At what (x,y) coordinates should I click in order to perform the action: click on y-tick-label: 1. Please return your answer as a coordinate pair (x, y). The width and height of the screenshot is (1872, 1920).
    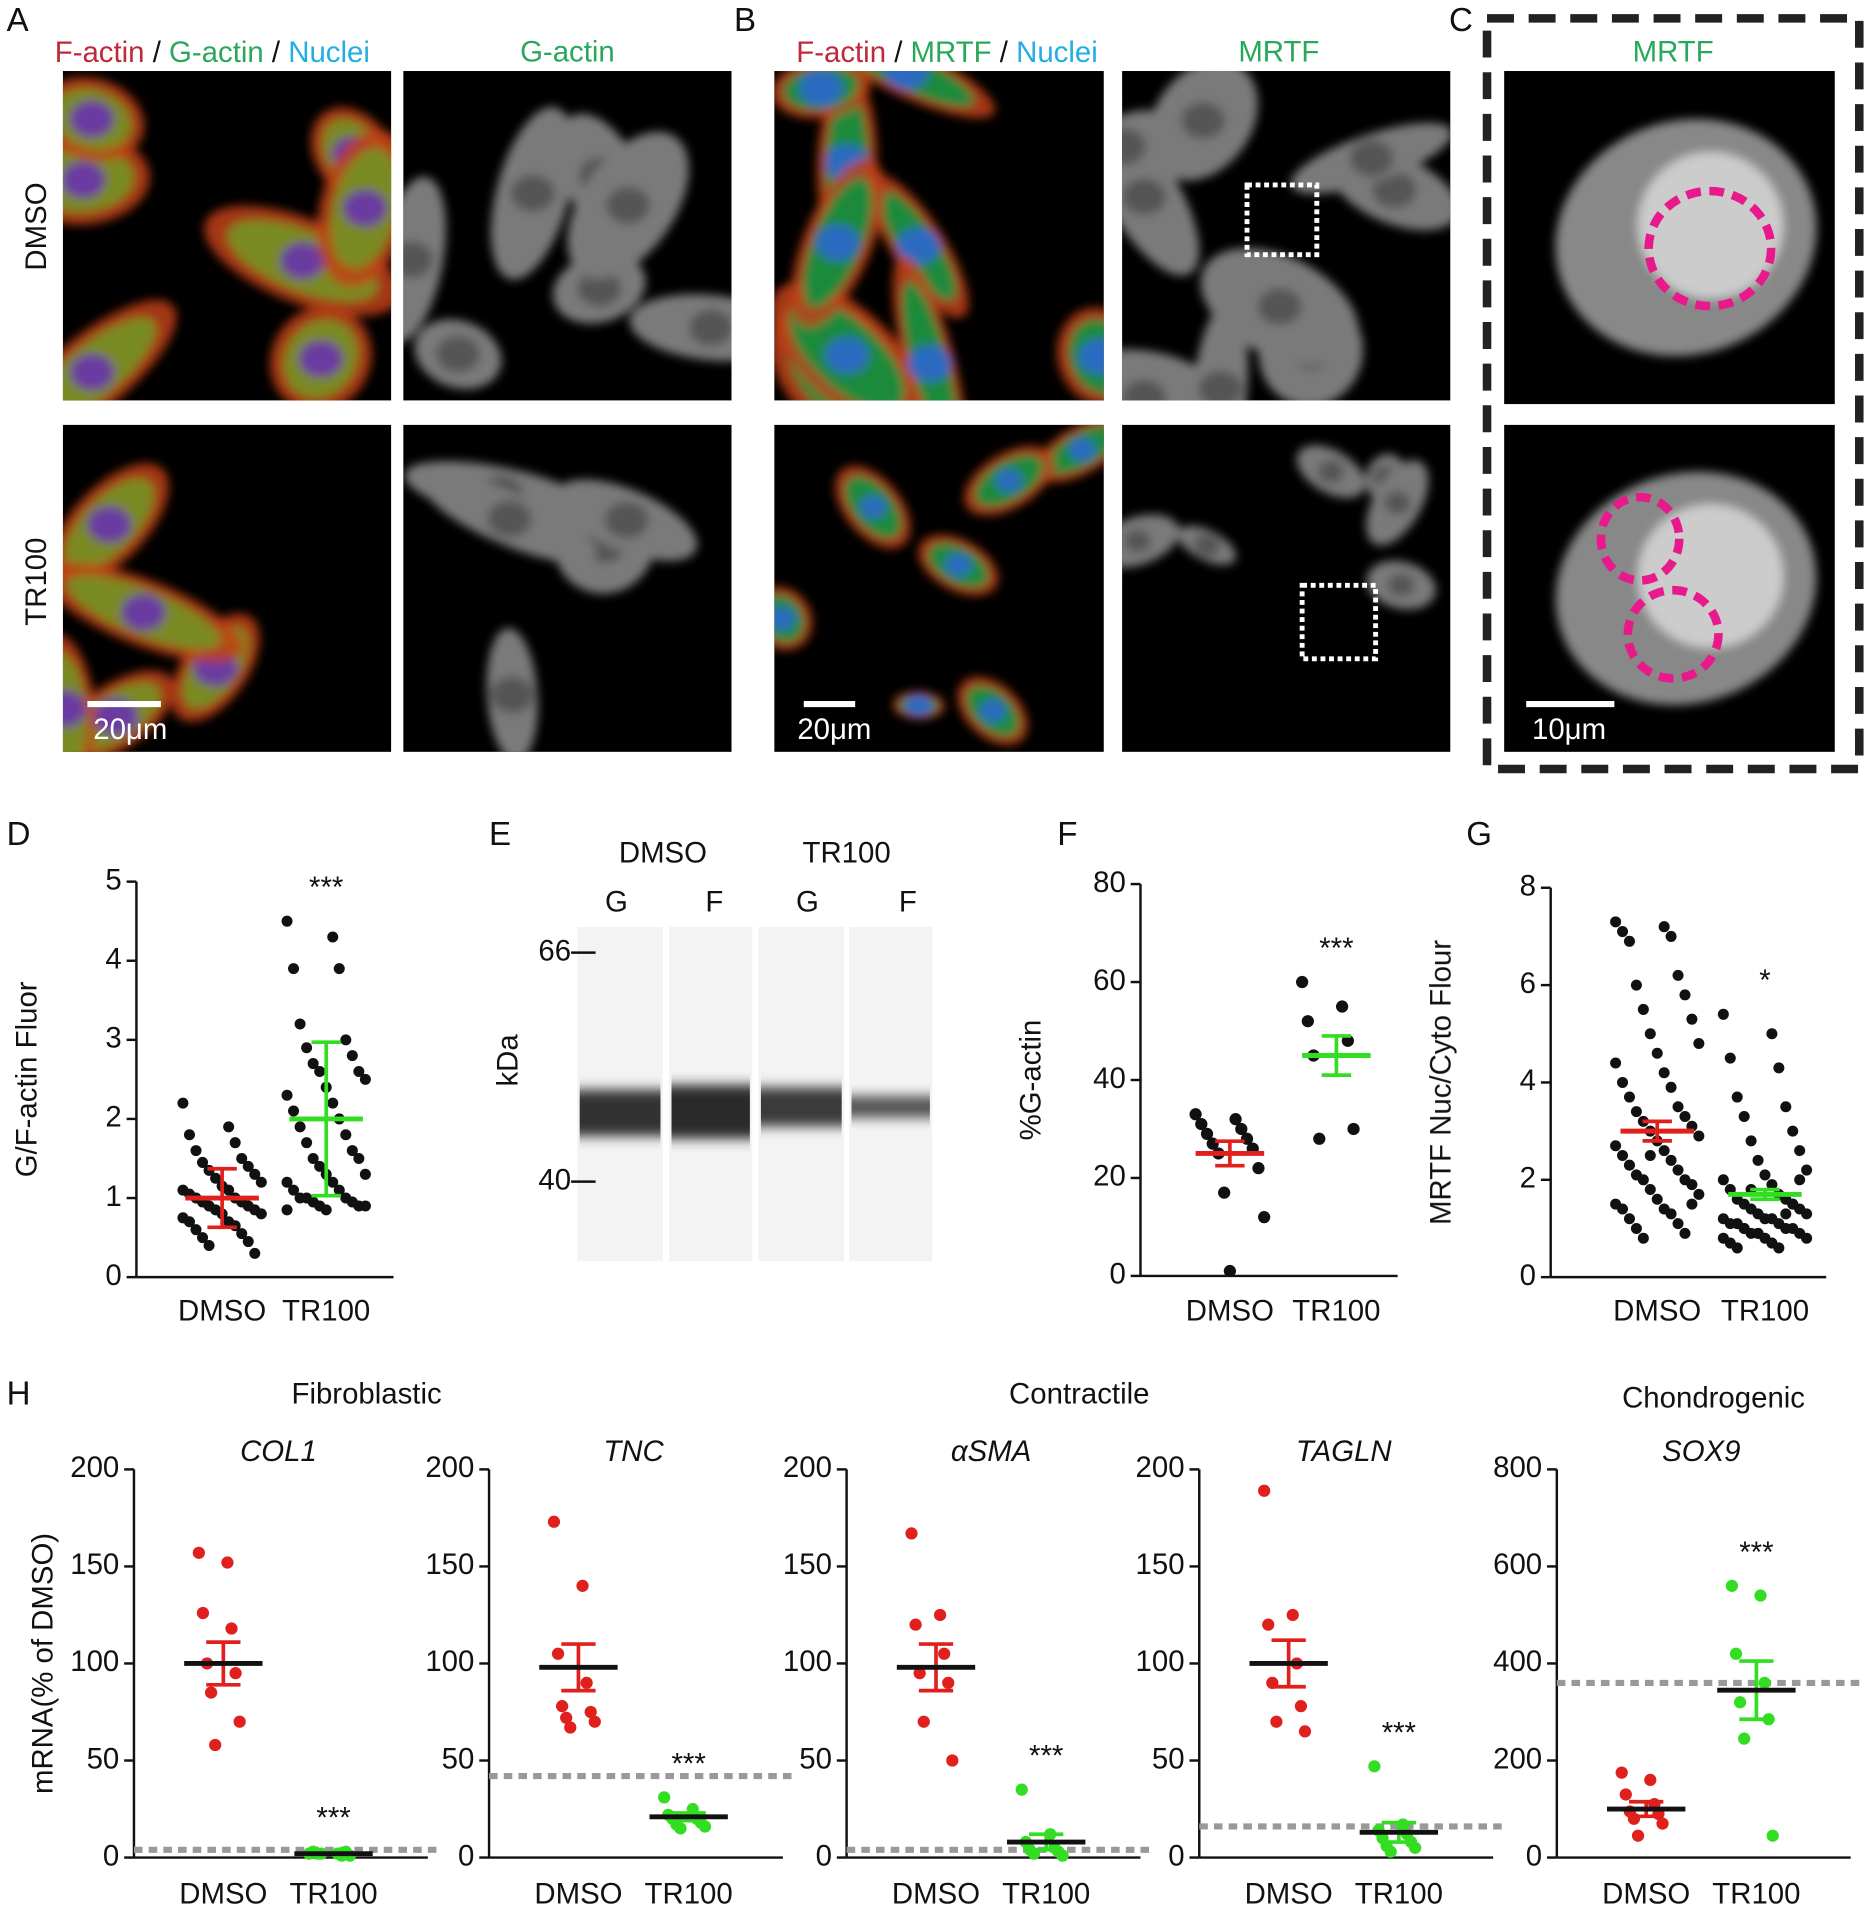
    Looking at the image, I should click on (113, 1196).